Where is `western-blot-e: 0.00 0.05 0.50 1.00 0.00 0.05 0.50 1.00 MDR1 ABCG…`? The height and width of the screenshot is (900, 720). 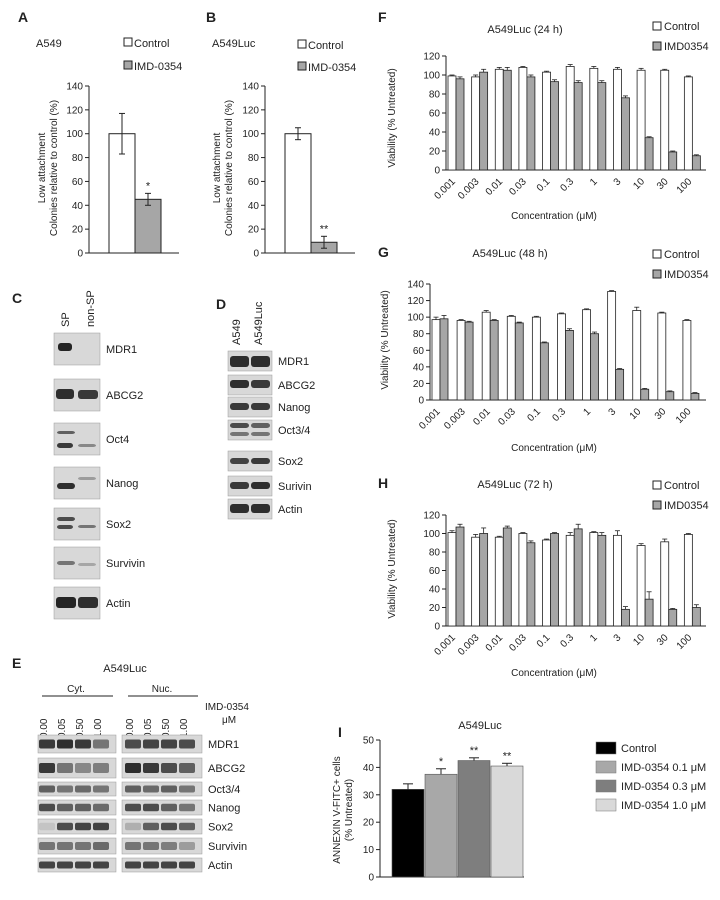 western-blot-e: 0.00 0.05 0.50 1.00 0.00 0.05 0.50 1.00 MDR1 ABCG… is located at coordinates (142, 795).